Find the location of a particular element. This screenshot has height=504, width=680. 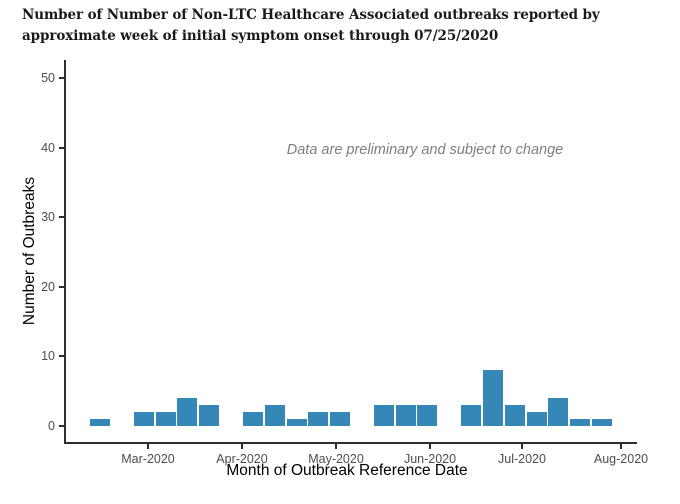

y-tick-label: 50 is located at coordinates (48, 78).